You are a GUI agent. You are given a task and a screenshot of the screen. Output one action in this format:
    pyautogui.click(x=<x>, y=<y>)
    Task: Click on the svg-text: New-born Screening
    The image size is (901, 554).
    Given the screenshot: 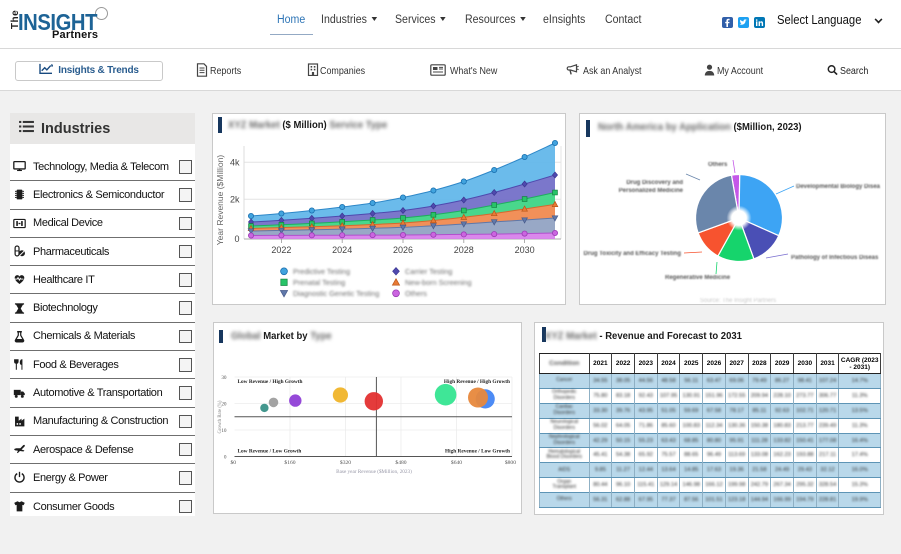 What is the action you would take?
    pyautogui.click(x=438, y=282)
    